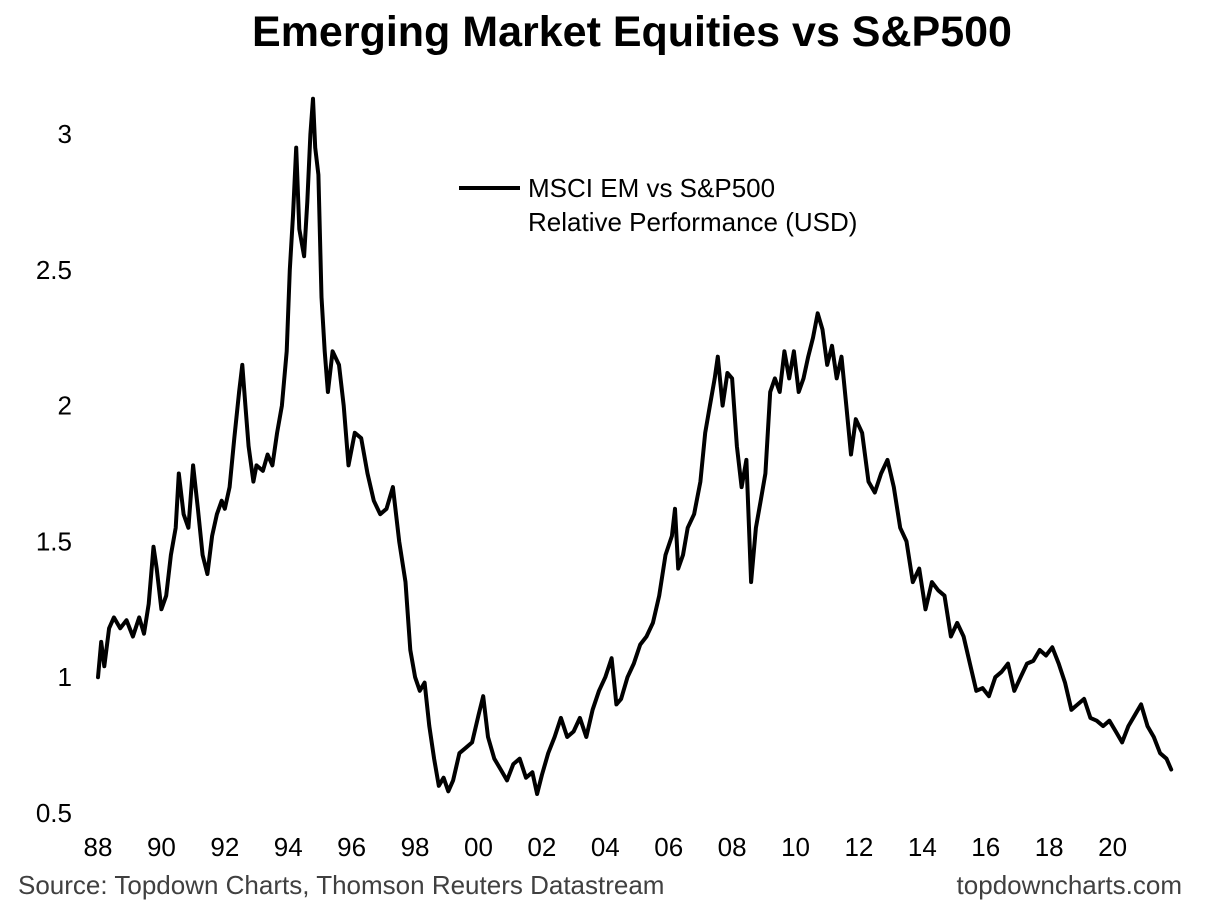 This screenshot has height=914, width=1218. What do you see at coordinates (1112, 847) in the screenshot?
I see `x-tick-label: 20` at bounding box center [1112, 847].